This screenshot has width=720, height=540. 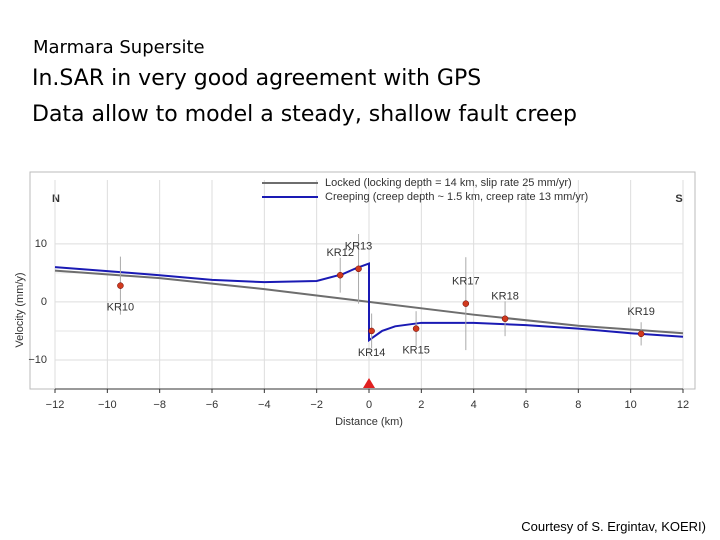 What do you see at coordinates (121, 308) in the screenshot?
I see `gps-label: KR10` at bounding box center [121, 308].